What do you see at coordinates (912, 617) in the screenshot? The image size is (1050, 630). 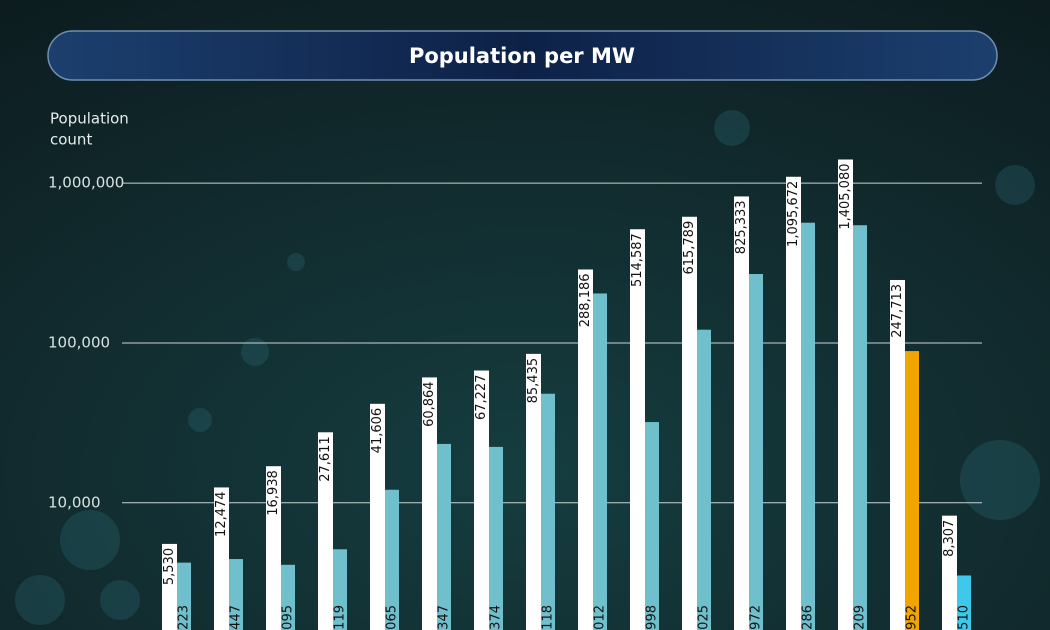 I see `value-label: 88,952` at bounding box center [912, 617].